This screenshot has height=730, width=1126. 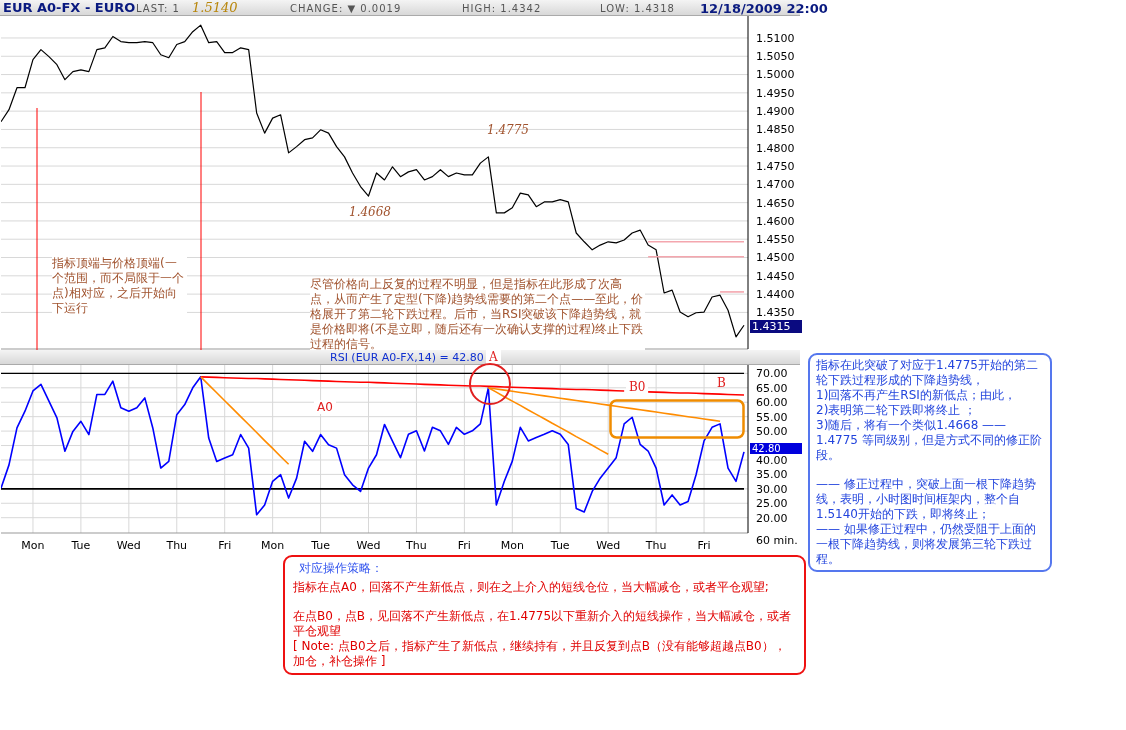 What do you see at coordinates (477, 314) in the screenshot?
I see `annotation: 尽管价格向上反复的过程不明显，但是指标在此形成了次高点，从而产生了定型(下降)趋势线需要的第二个点——至此，价格展开了第二轮下跌过程。后市，当RSI突破该下降趋势线，就是价格即将(不是立即，随后还有一次确认支撑的过程)终止下跌过程的信号。` at bounding box center [477, 314].